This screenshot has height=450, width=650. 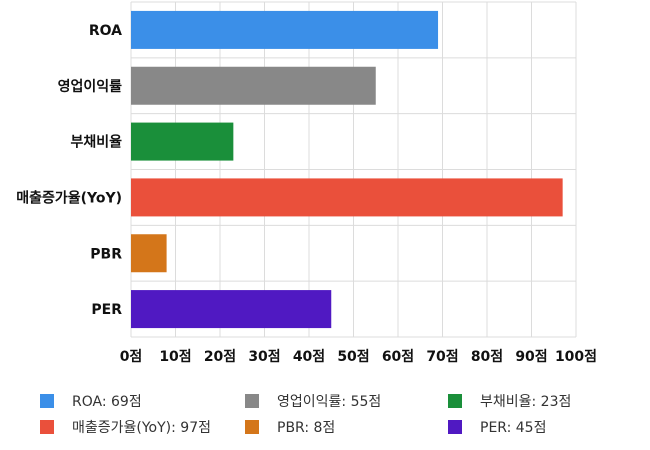 What do you see at coordinates (329, 402) in the screenshot?
I see `legend-label-operating-margin: 영업이익률: 55점` at bounding box center [329, 402].